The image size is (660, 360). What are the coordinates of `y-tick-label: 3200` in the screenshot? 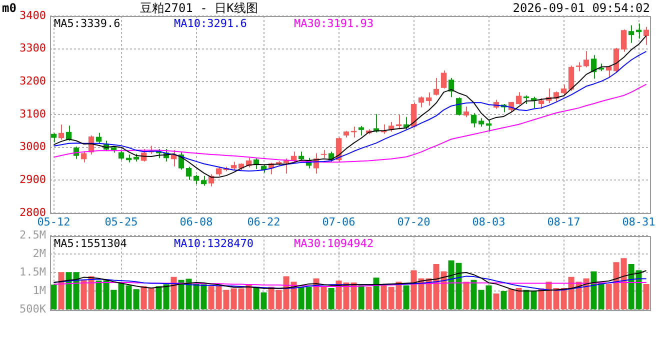 It's located at (33, 81).